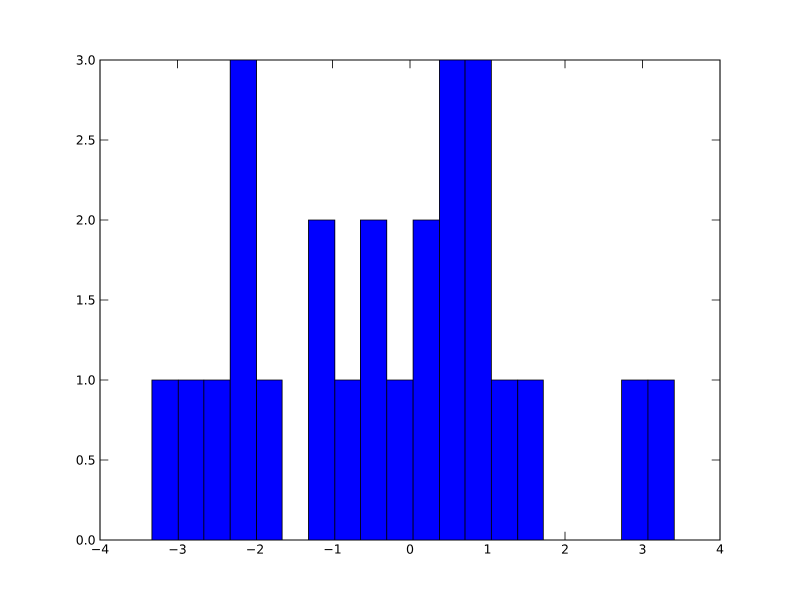 Image resolution: width=800 pixels, height=600 pixels. What do you see at coordinates (85, 300) in the screenshot?
I see `y-tick-label: 1.5` at bounding box center [85, 300].